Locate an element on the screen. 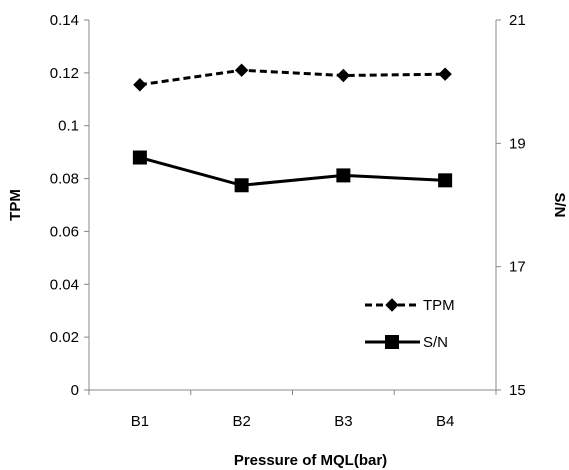  y-axis-title: TPM is located at coordinates (15, 205).